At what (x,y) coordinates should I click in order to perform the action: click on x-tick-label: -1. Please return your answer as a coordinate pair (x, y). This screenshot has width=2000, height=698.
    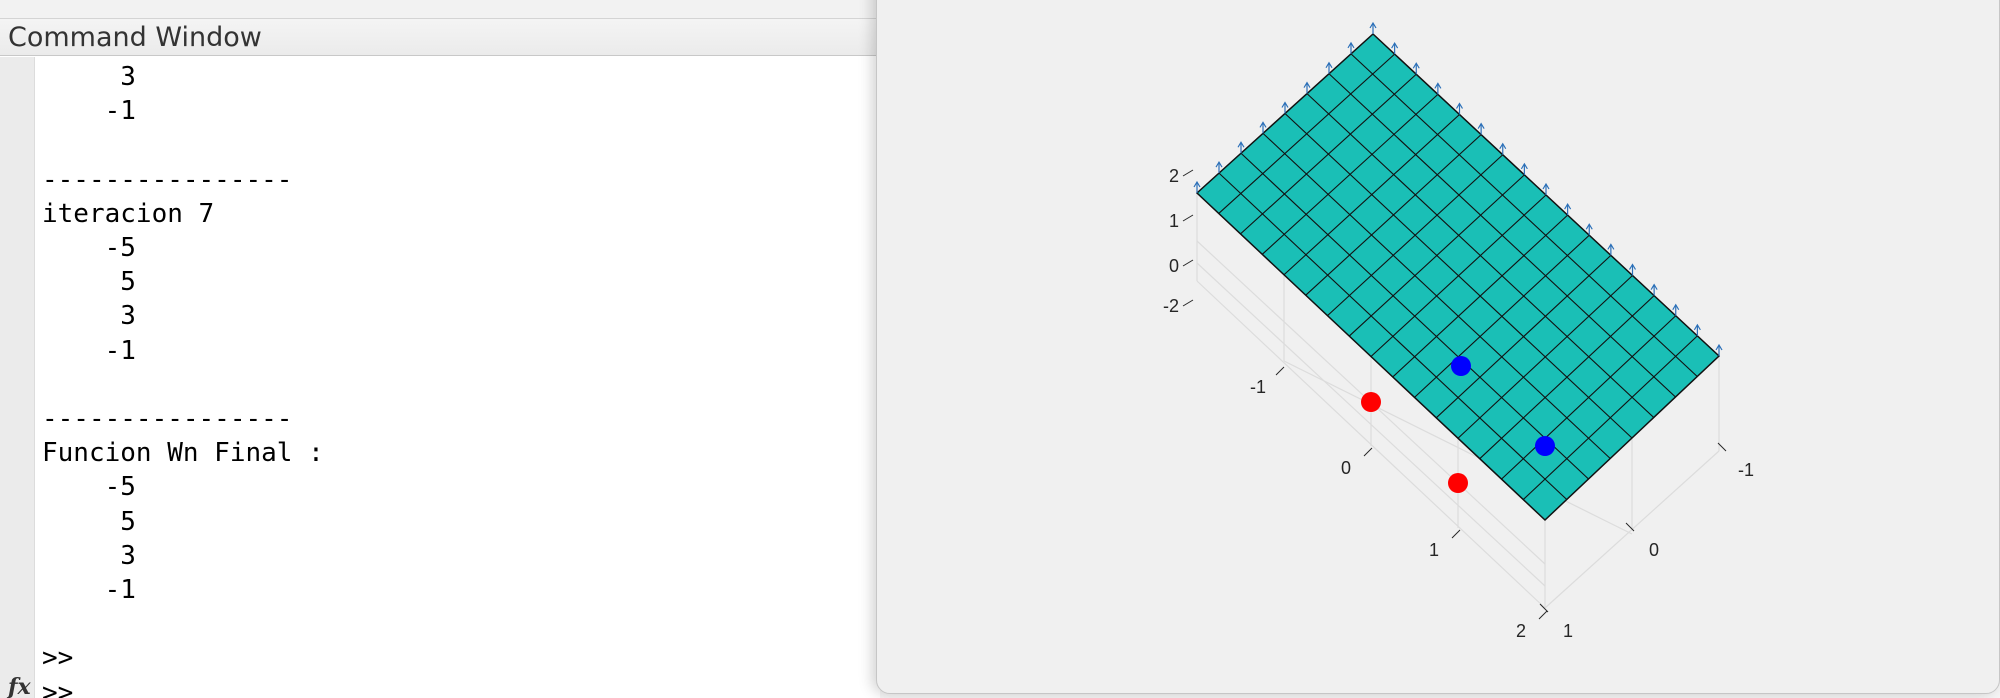
    Looking at the image, I should click on (1258, 387).